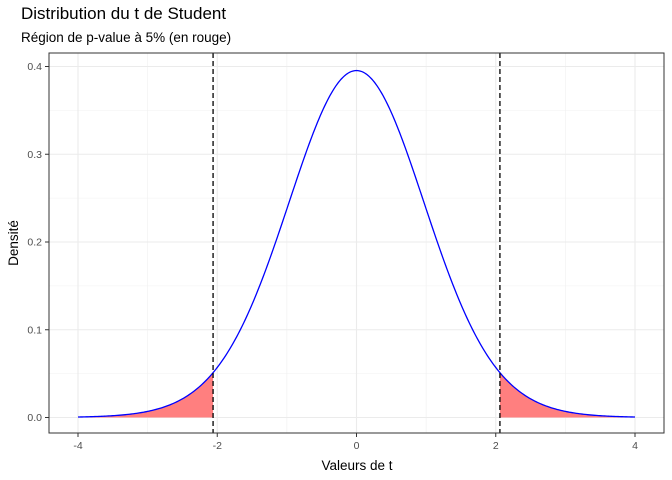  I want to click on x-tick-label: 2, so click(496, 446).